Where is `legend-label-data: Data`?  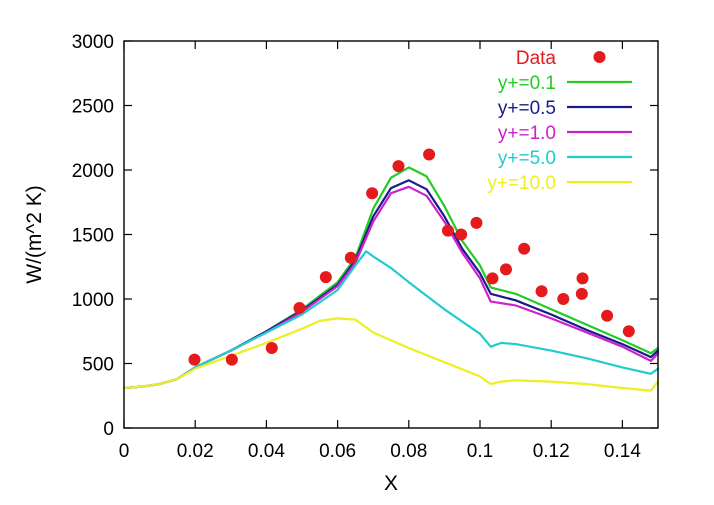 legend-label-data: Data is located at coordinates (536, 58).